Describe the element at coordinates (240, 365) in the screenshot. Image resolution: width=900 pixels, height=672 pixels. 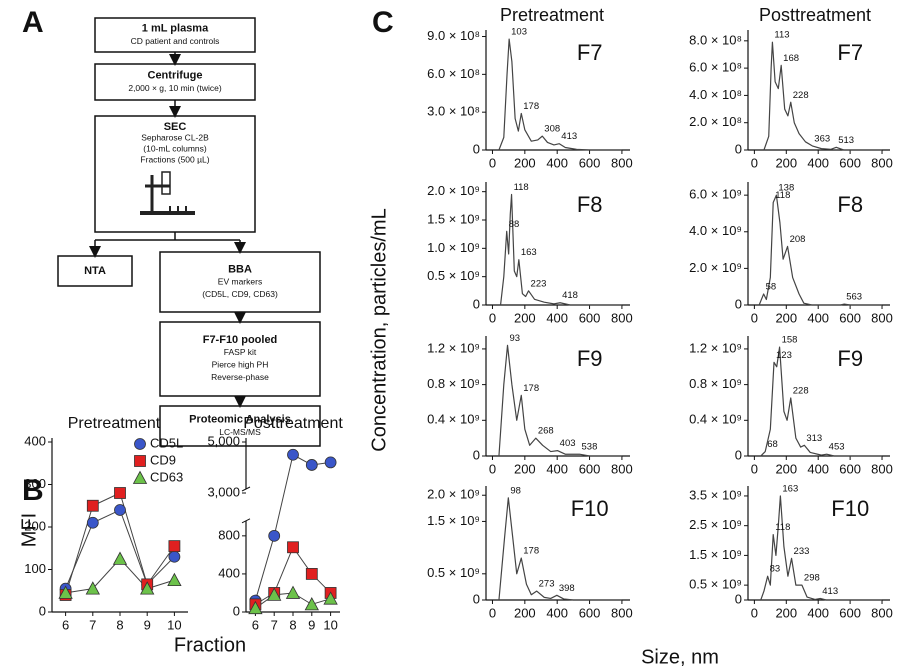
I see `flow-text: Pierce high PH` at that location.